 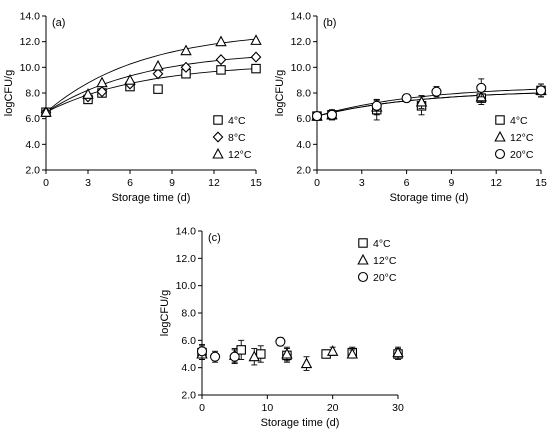 I want to click on legend: 4°C 8°C 12°C, so click(x=232, y=138).